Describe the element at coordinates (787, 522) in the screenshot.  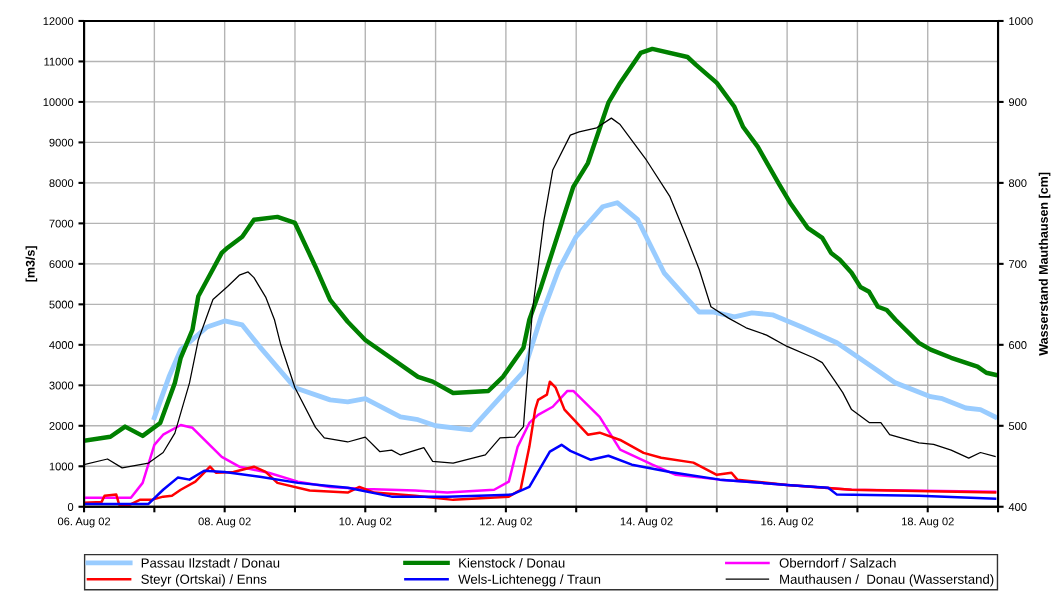
I see `x-tick-label: 16. Aug 02` at that location.